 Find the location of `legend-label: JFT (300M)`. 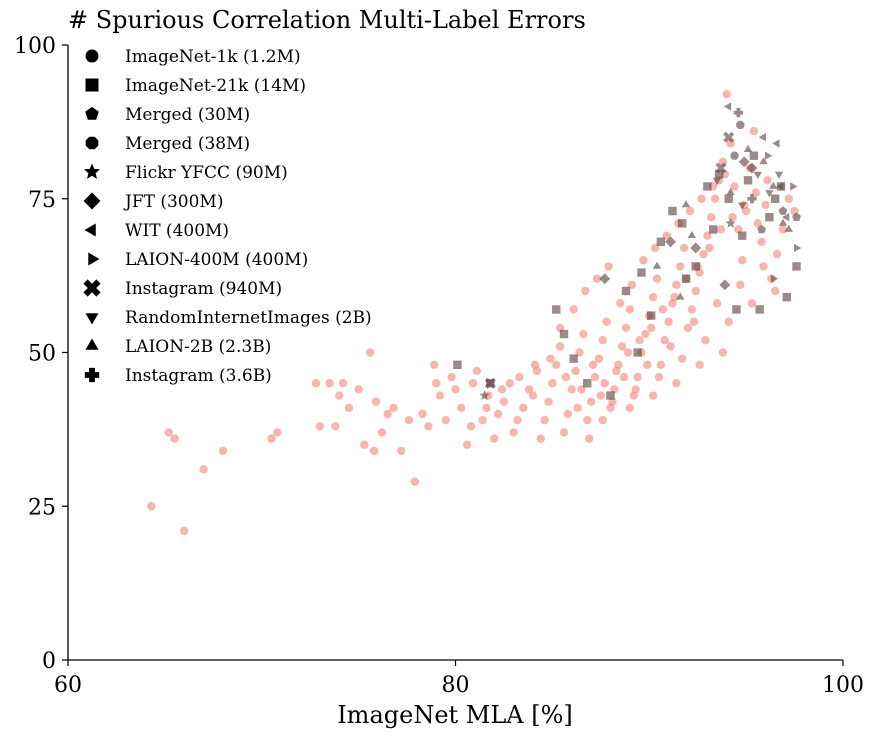

legend-label: JFT (300M) is located at coordinates (173, 202).